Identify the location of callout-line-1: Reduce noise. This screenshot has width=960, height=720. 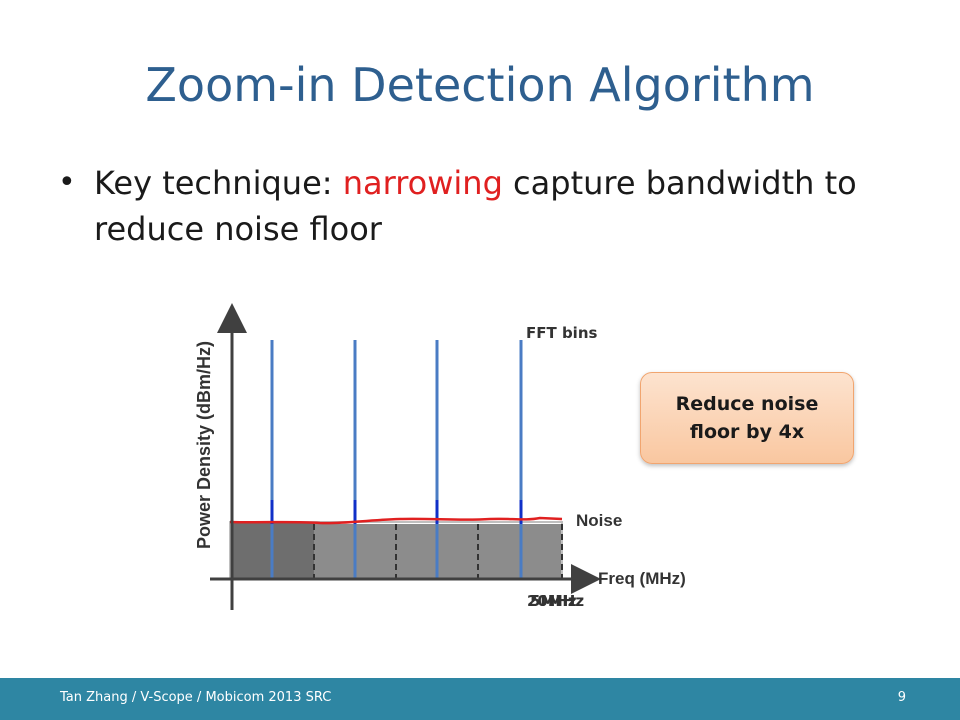
(747, 404).